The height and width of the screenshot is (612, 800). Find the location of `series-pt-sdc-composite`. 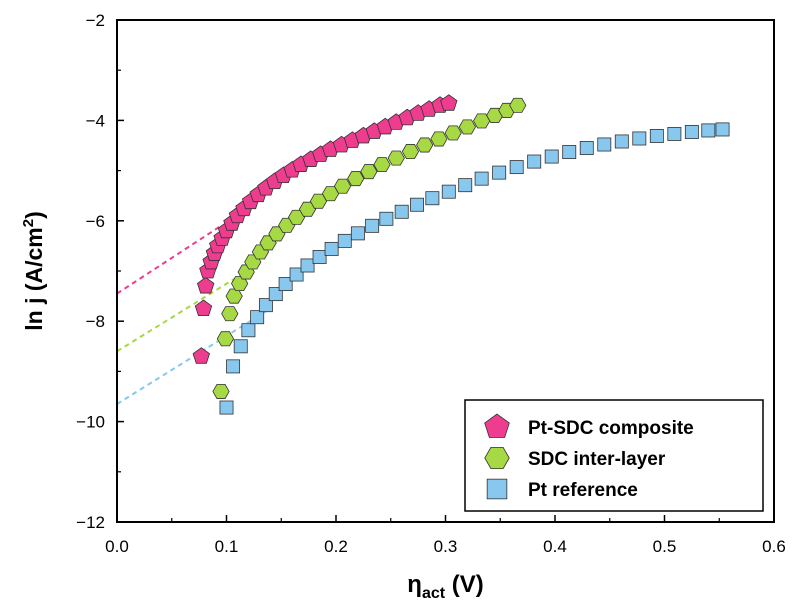

series-pt-sdc-composite is located at coordinates (325, 229).